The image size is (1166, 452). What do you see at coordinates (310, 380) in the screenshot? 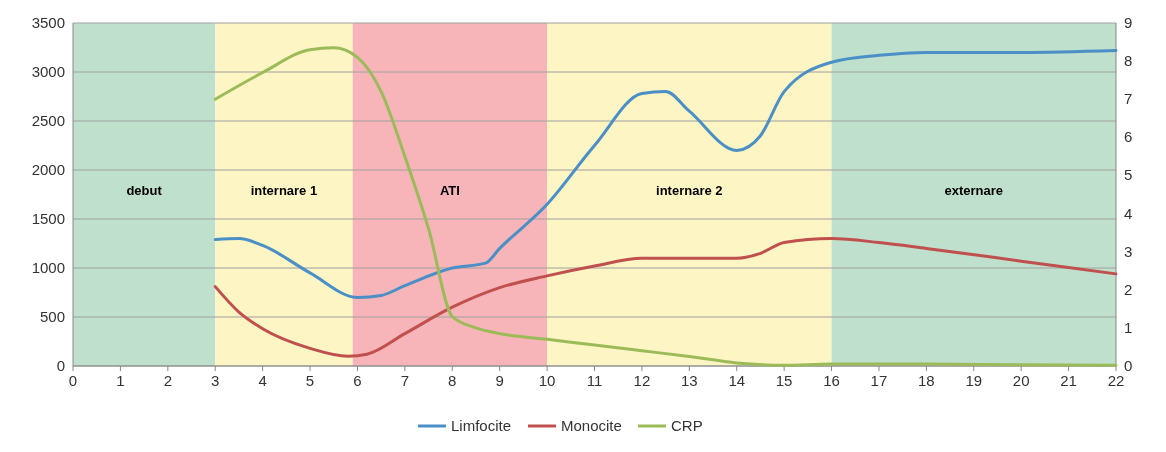
I see `x-tick-label: 5` at bounding box center [310, 380].